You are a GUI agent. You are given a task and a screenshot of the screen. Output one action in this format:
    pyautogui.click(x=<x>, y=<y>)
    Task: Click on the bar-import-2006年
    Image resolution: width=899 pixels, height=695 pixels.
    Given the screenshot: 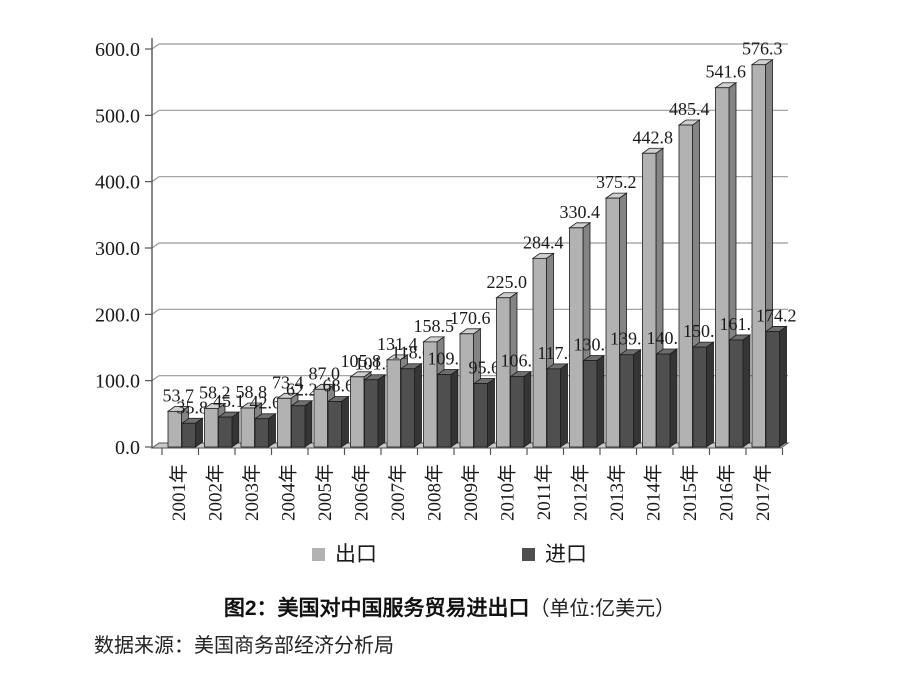 What is the action you would take?
    pyautogui.click(x=371, y=413)
    